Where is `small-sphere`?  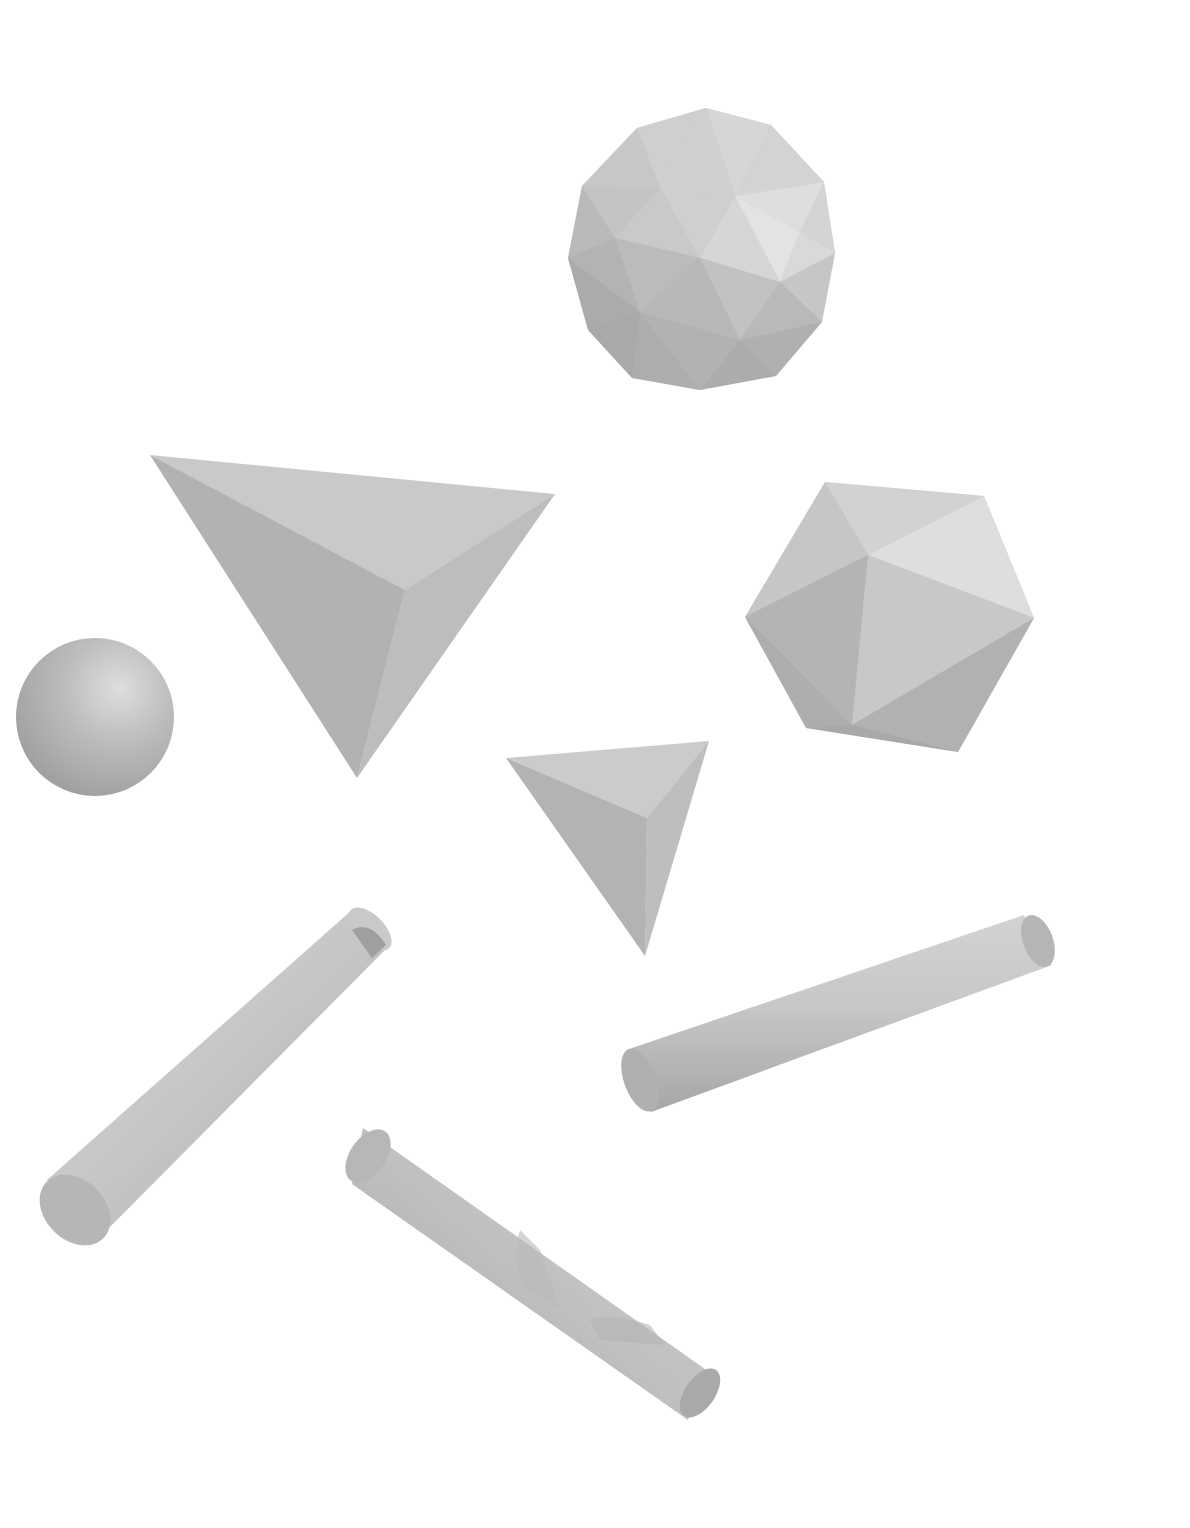
small-sphere is located at coordinates (95, 717).